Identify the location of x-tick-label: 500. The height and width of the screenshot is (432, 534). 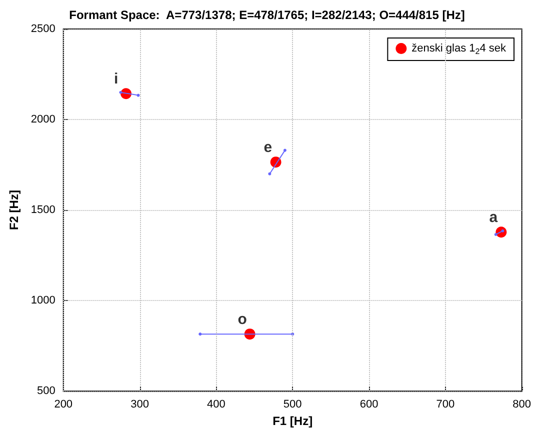
(292, 404).